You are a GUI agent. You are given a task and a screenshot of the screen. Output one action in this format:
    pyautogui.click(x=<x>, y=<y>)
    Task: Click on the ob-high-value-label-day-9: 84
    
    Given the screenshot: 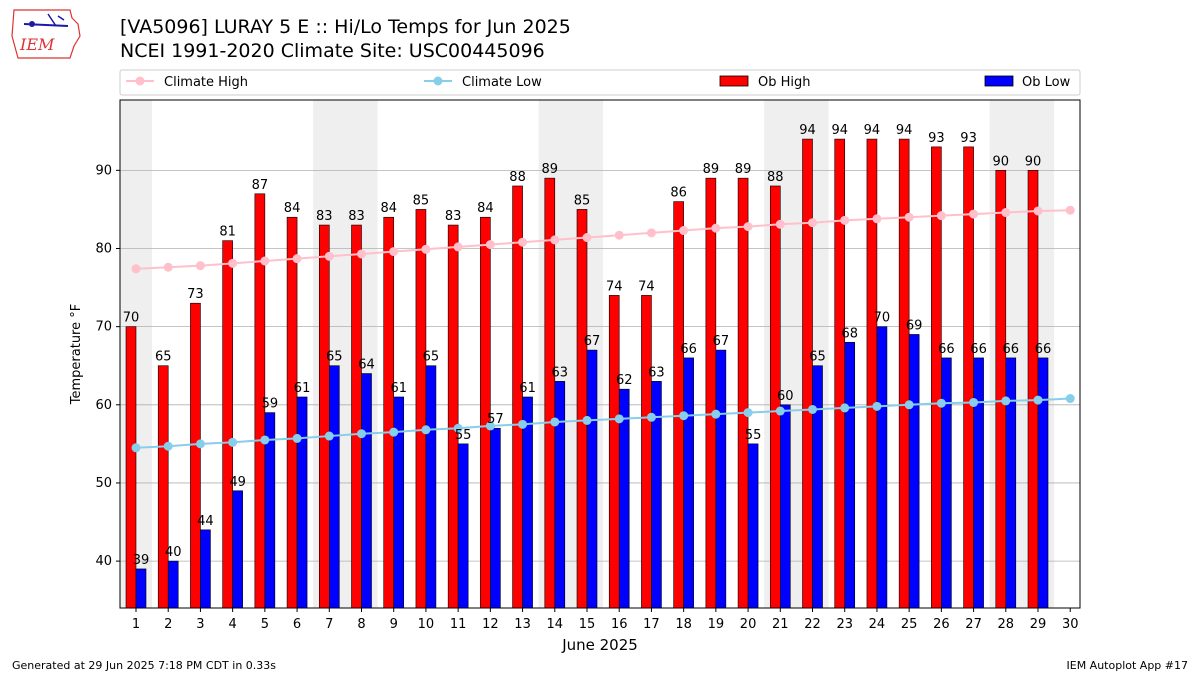 What is the action you would take?
    pyautogui.click(x=388, y=208)
    